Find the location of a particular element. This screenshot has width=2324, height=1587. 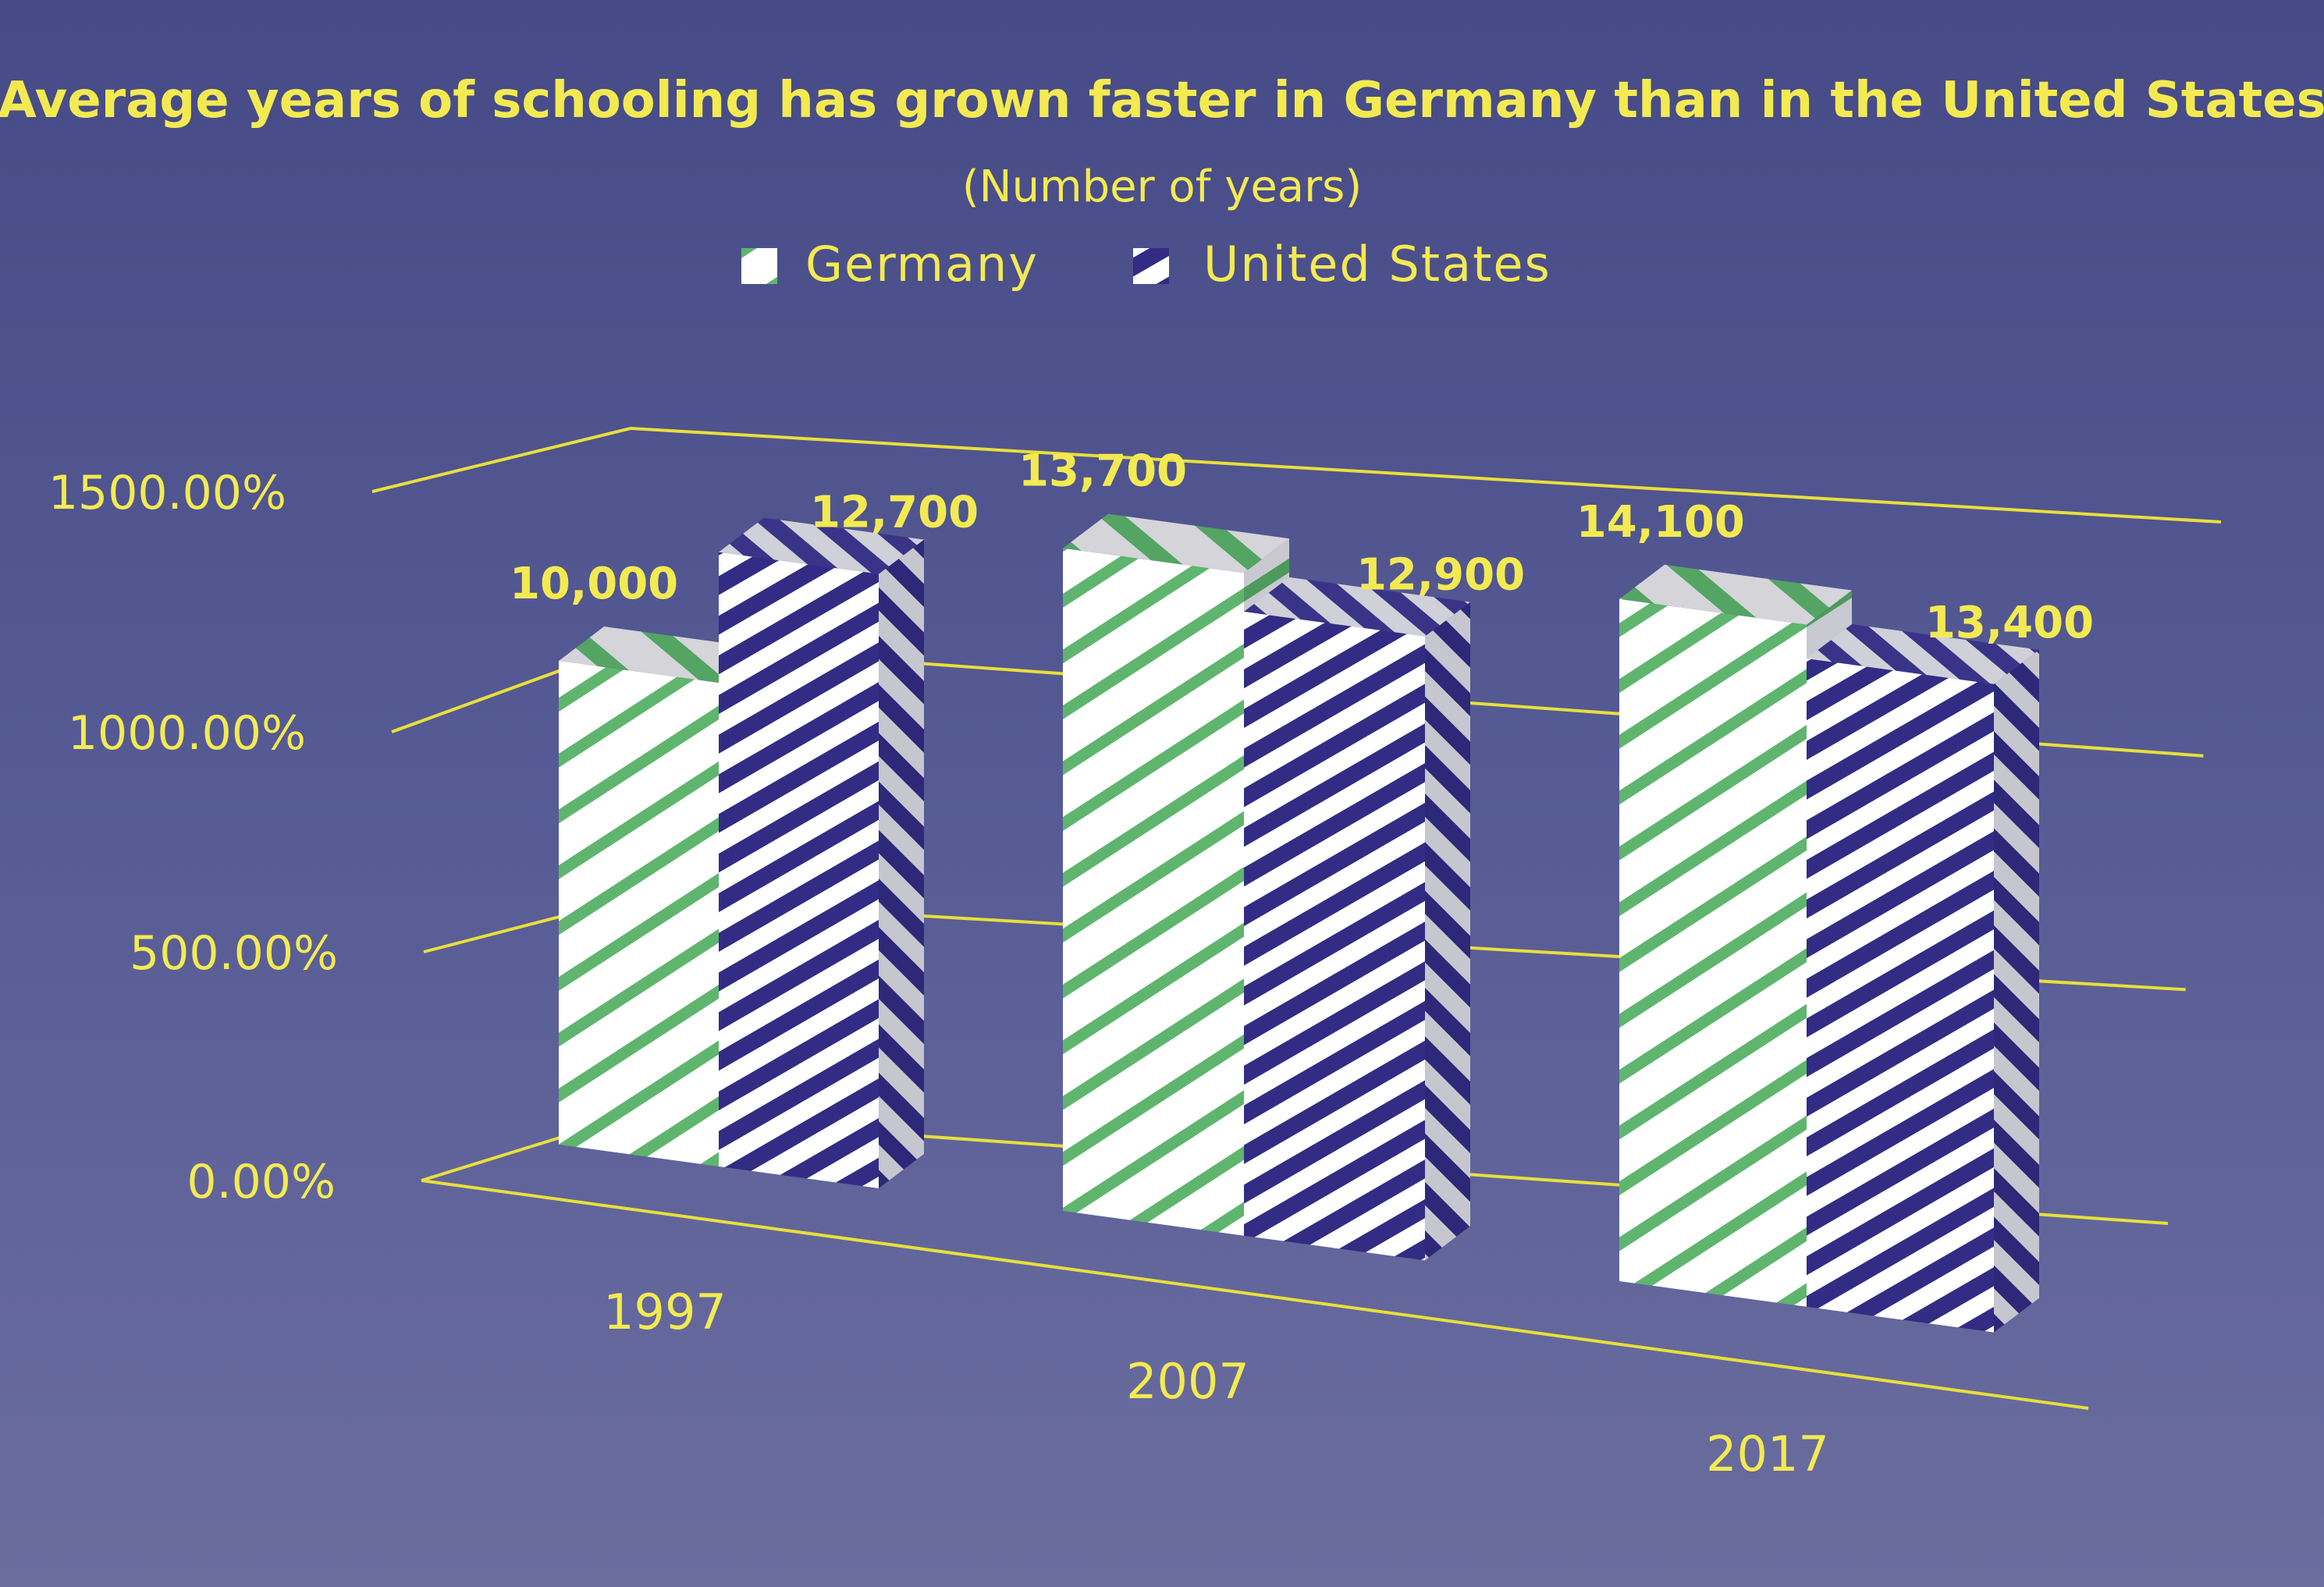

bar-united-states-2007 is located at coordinates (1357, 919).